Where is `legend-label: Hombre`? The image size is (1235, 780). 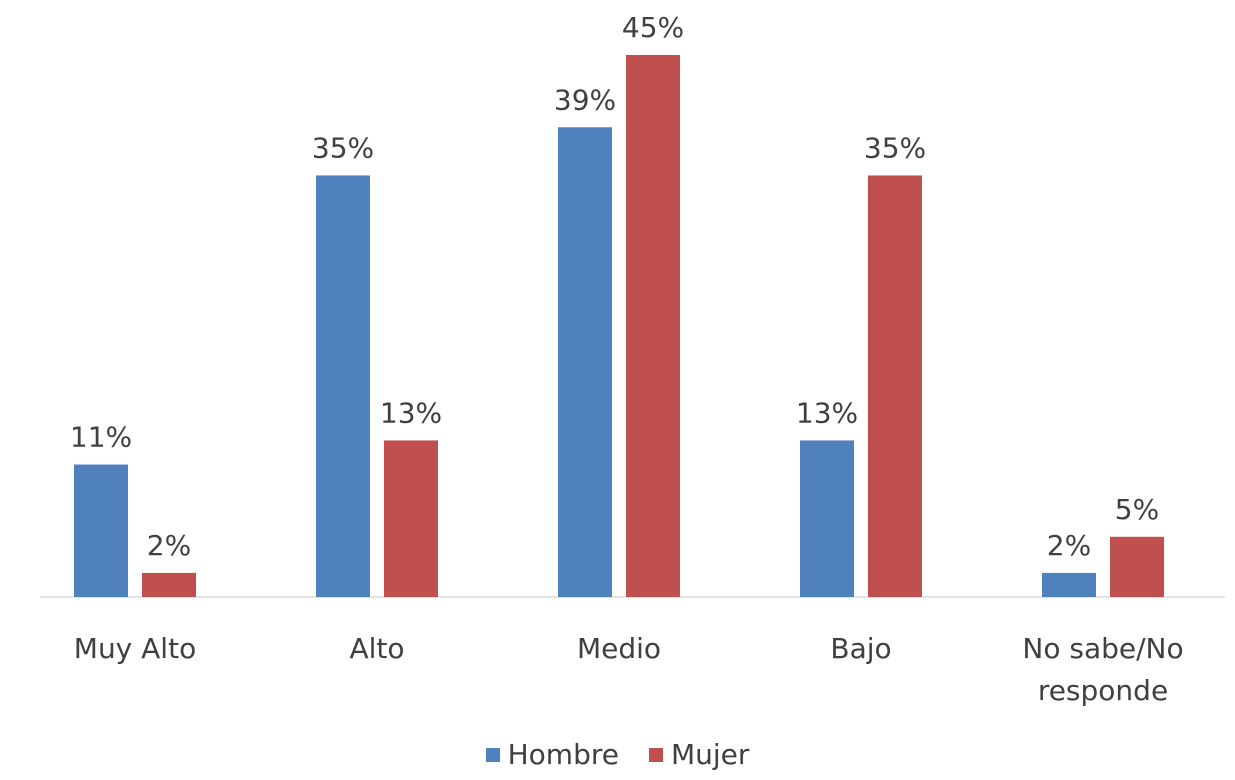 legend-label: Hombre is located at coordinates (563, 754).